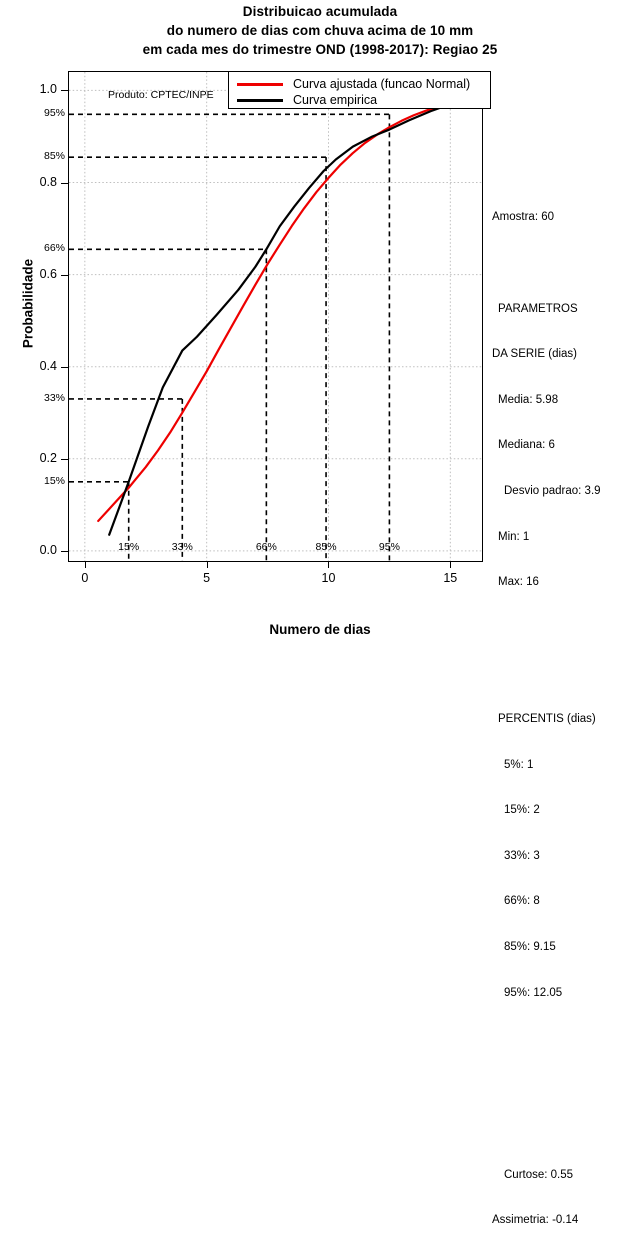 Image resolution: width=640 pixels, height=1244 pixels. Describe the element at coordinates (518, 582) in the screenshot. I see `stat-max: Max: 16` at that location.